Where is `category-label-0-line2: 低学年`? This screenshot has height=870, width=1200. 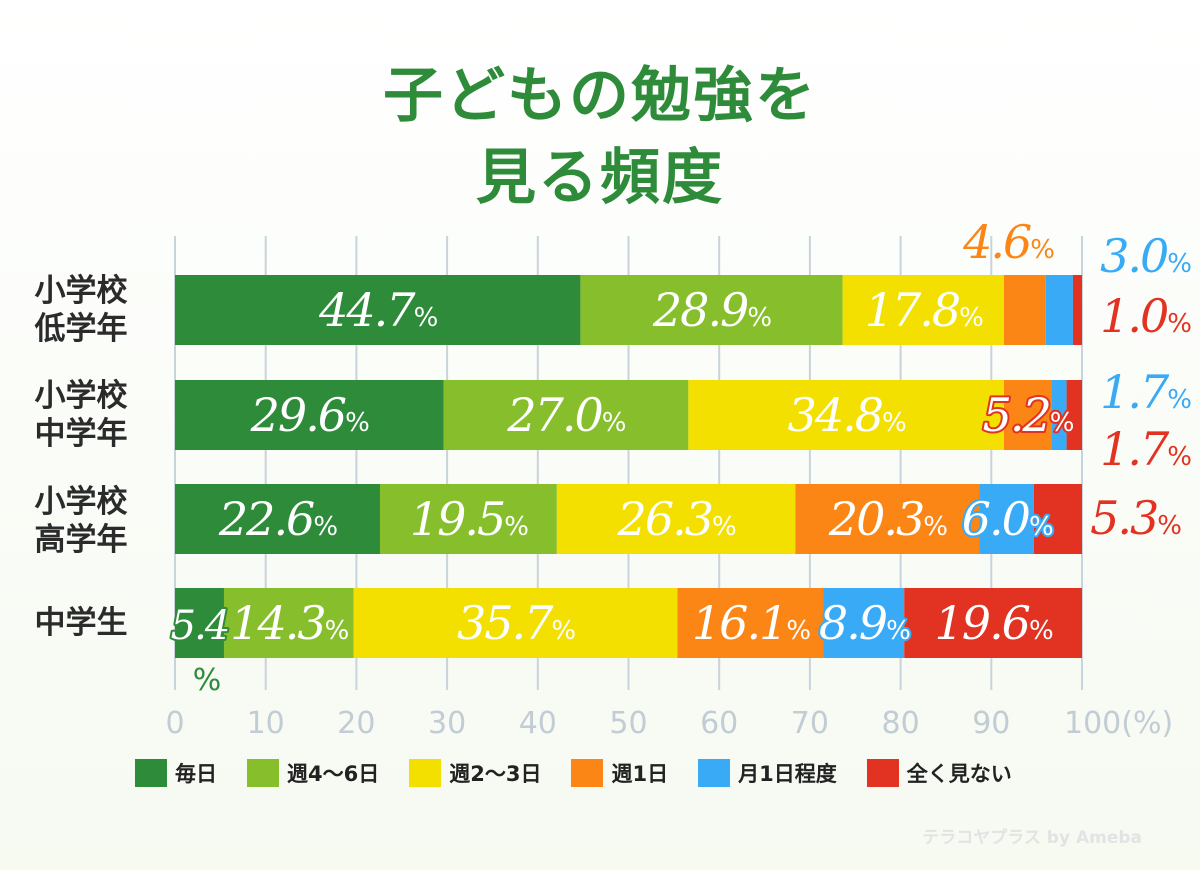
category-label-0-line2: 低学年 is located at coordinates (81, 329).